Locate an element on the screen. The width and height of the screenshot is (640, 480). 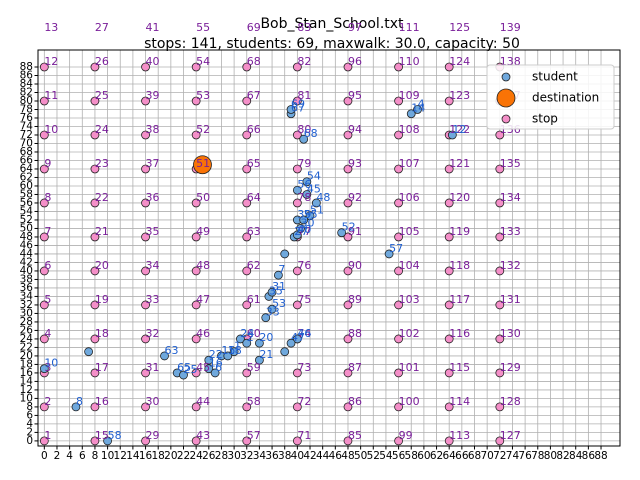
point-label: 4 is located at coordinates (47, 333).